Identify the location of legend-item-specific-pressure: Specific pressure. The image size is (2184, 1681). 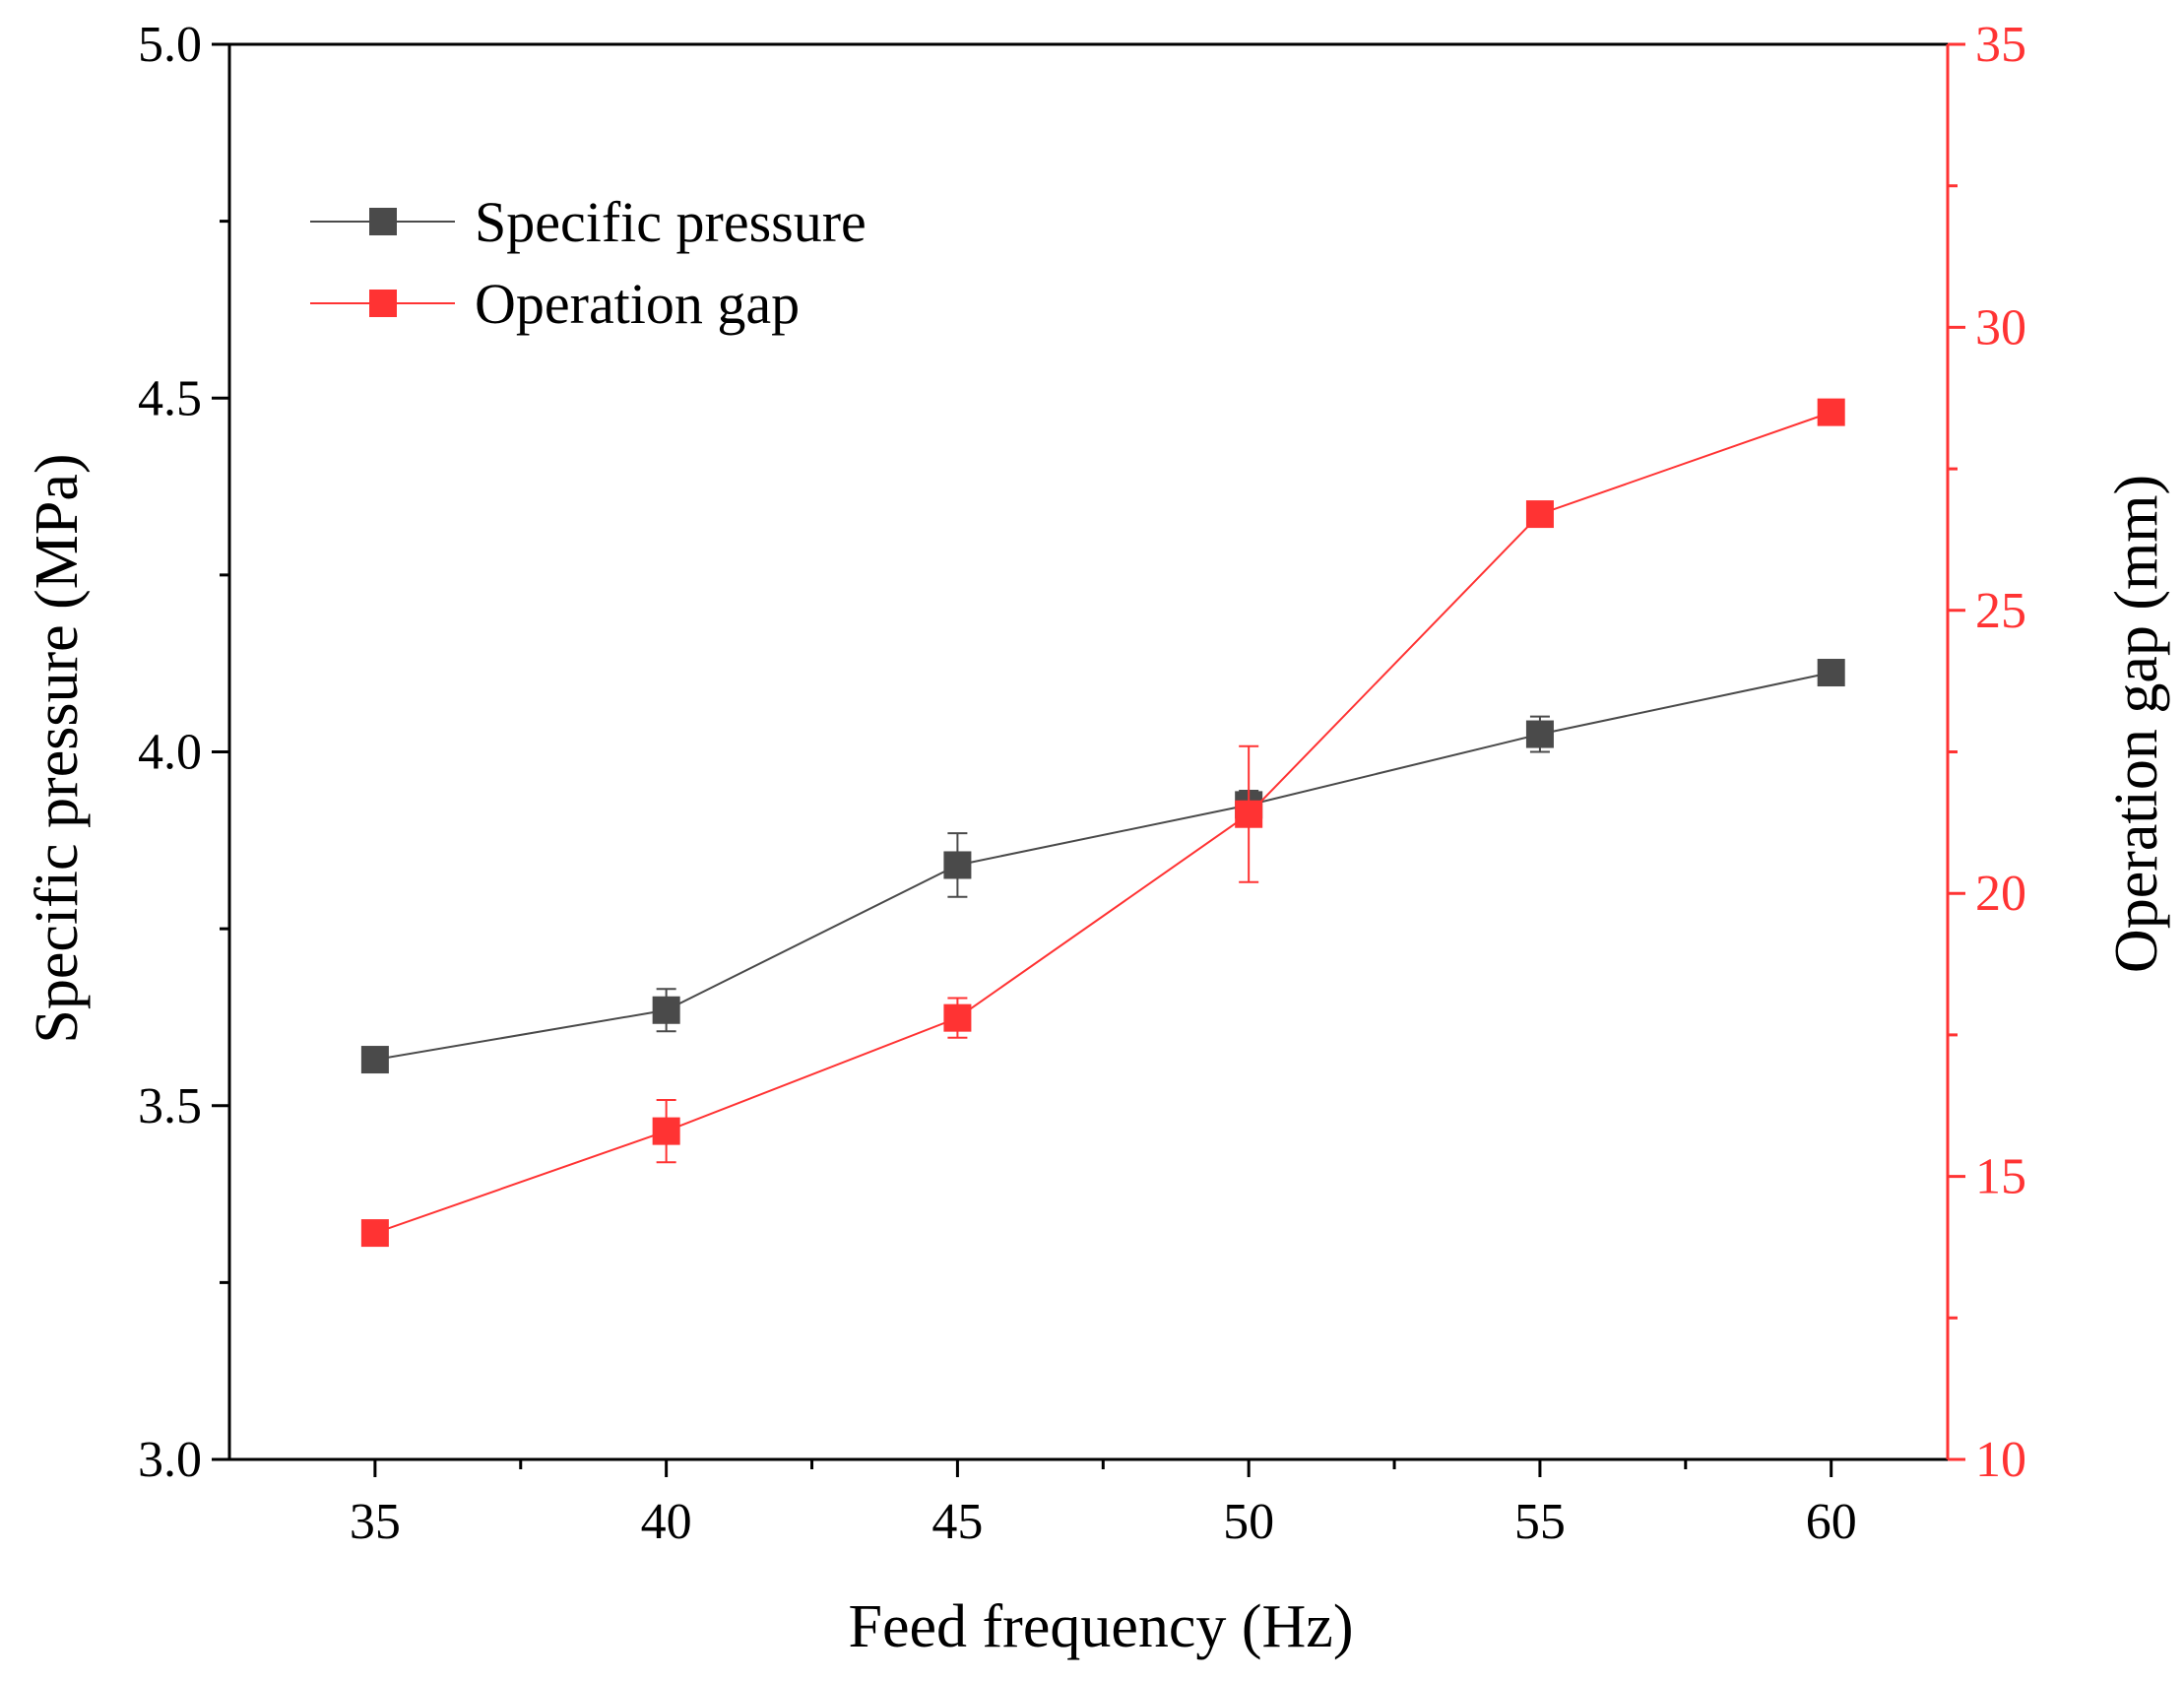
(588, 222).